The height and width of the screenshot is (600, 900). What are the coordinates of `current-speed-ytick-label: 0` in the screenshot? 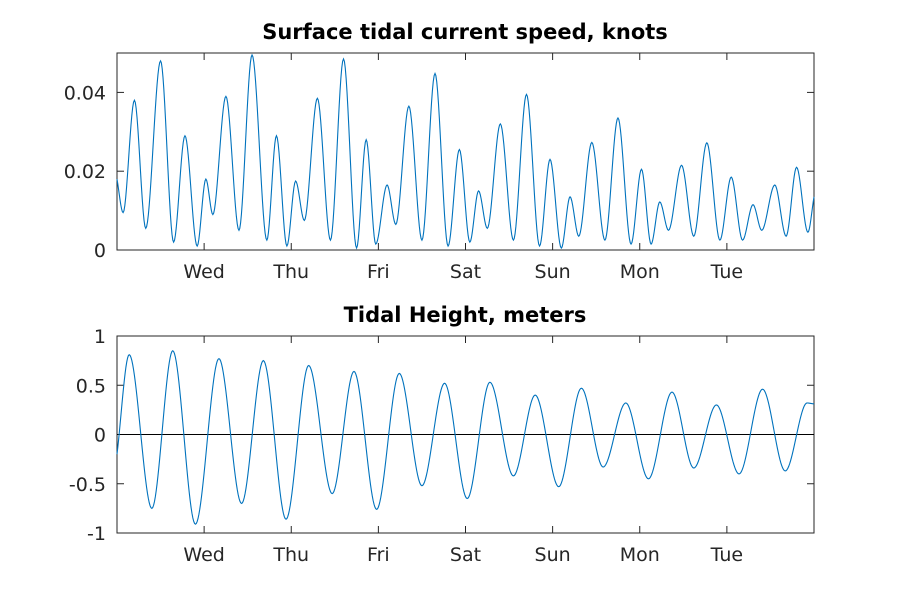 It's located at (100, 251).